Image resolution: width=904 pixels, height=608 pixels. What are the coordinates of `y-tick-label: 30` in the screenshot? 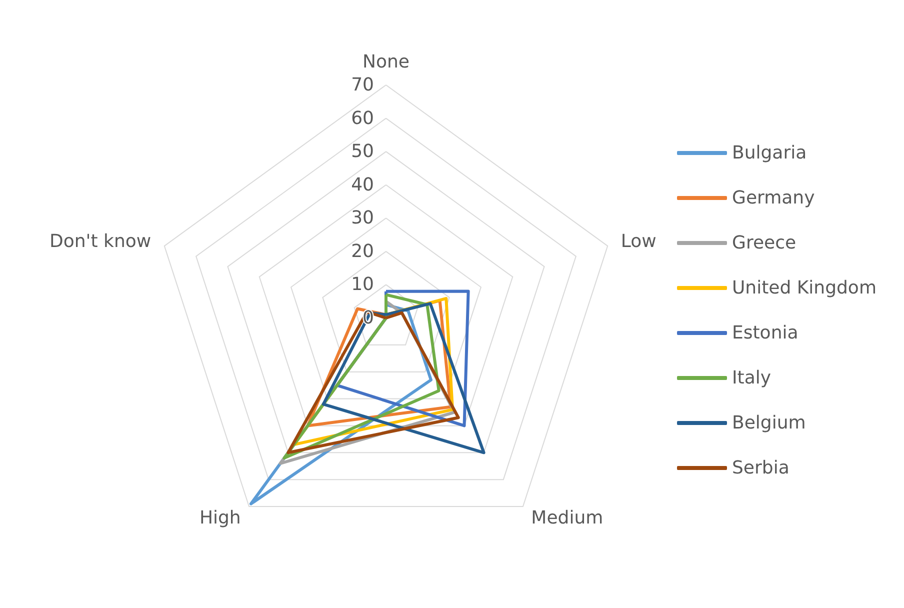 It's located at (362, 218).